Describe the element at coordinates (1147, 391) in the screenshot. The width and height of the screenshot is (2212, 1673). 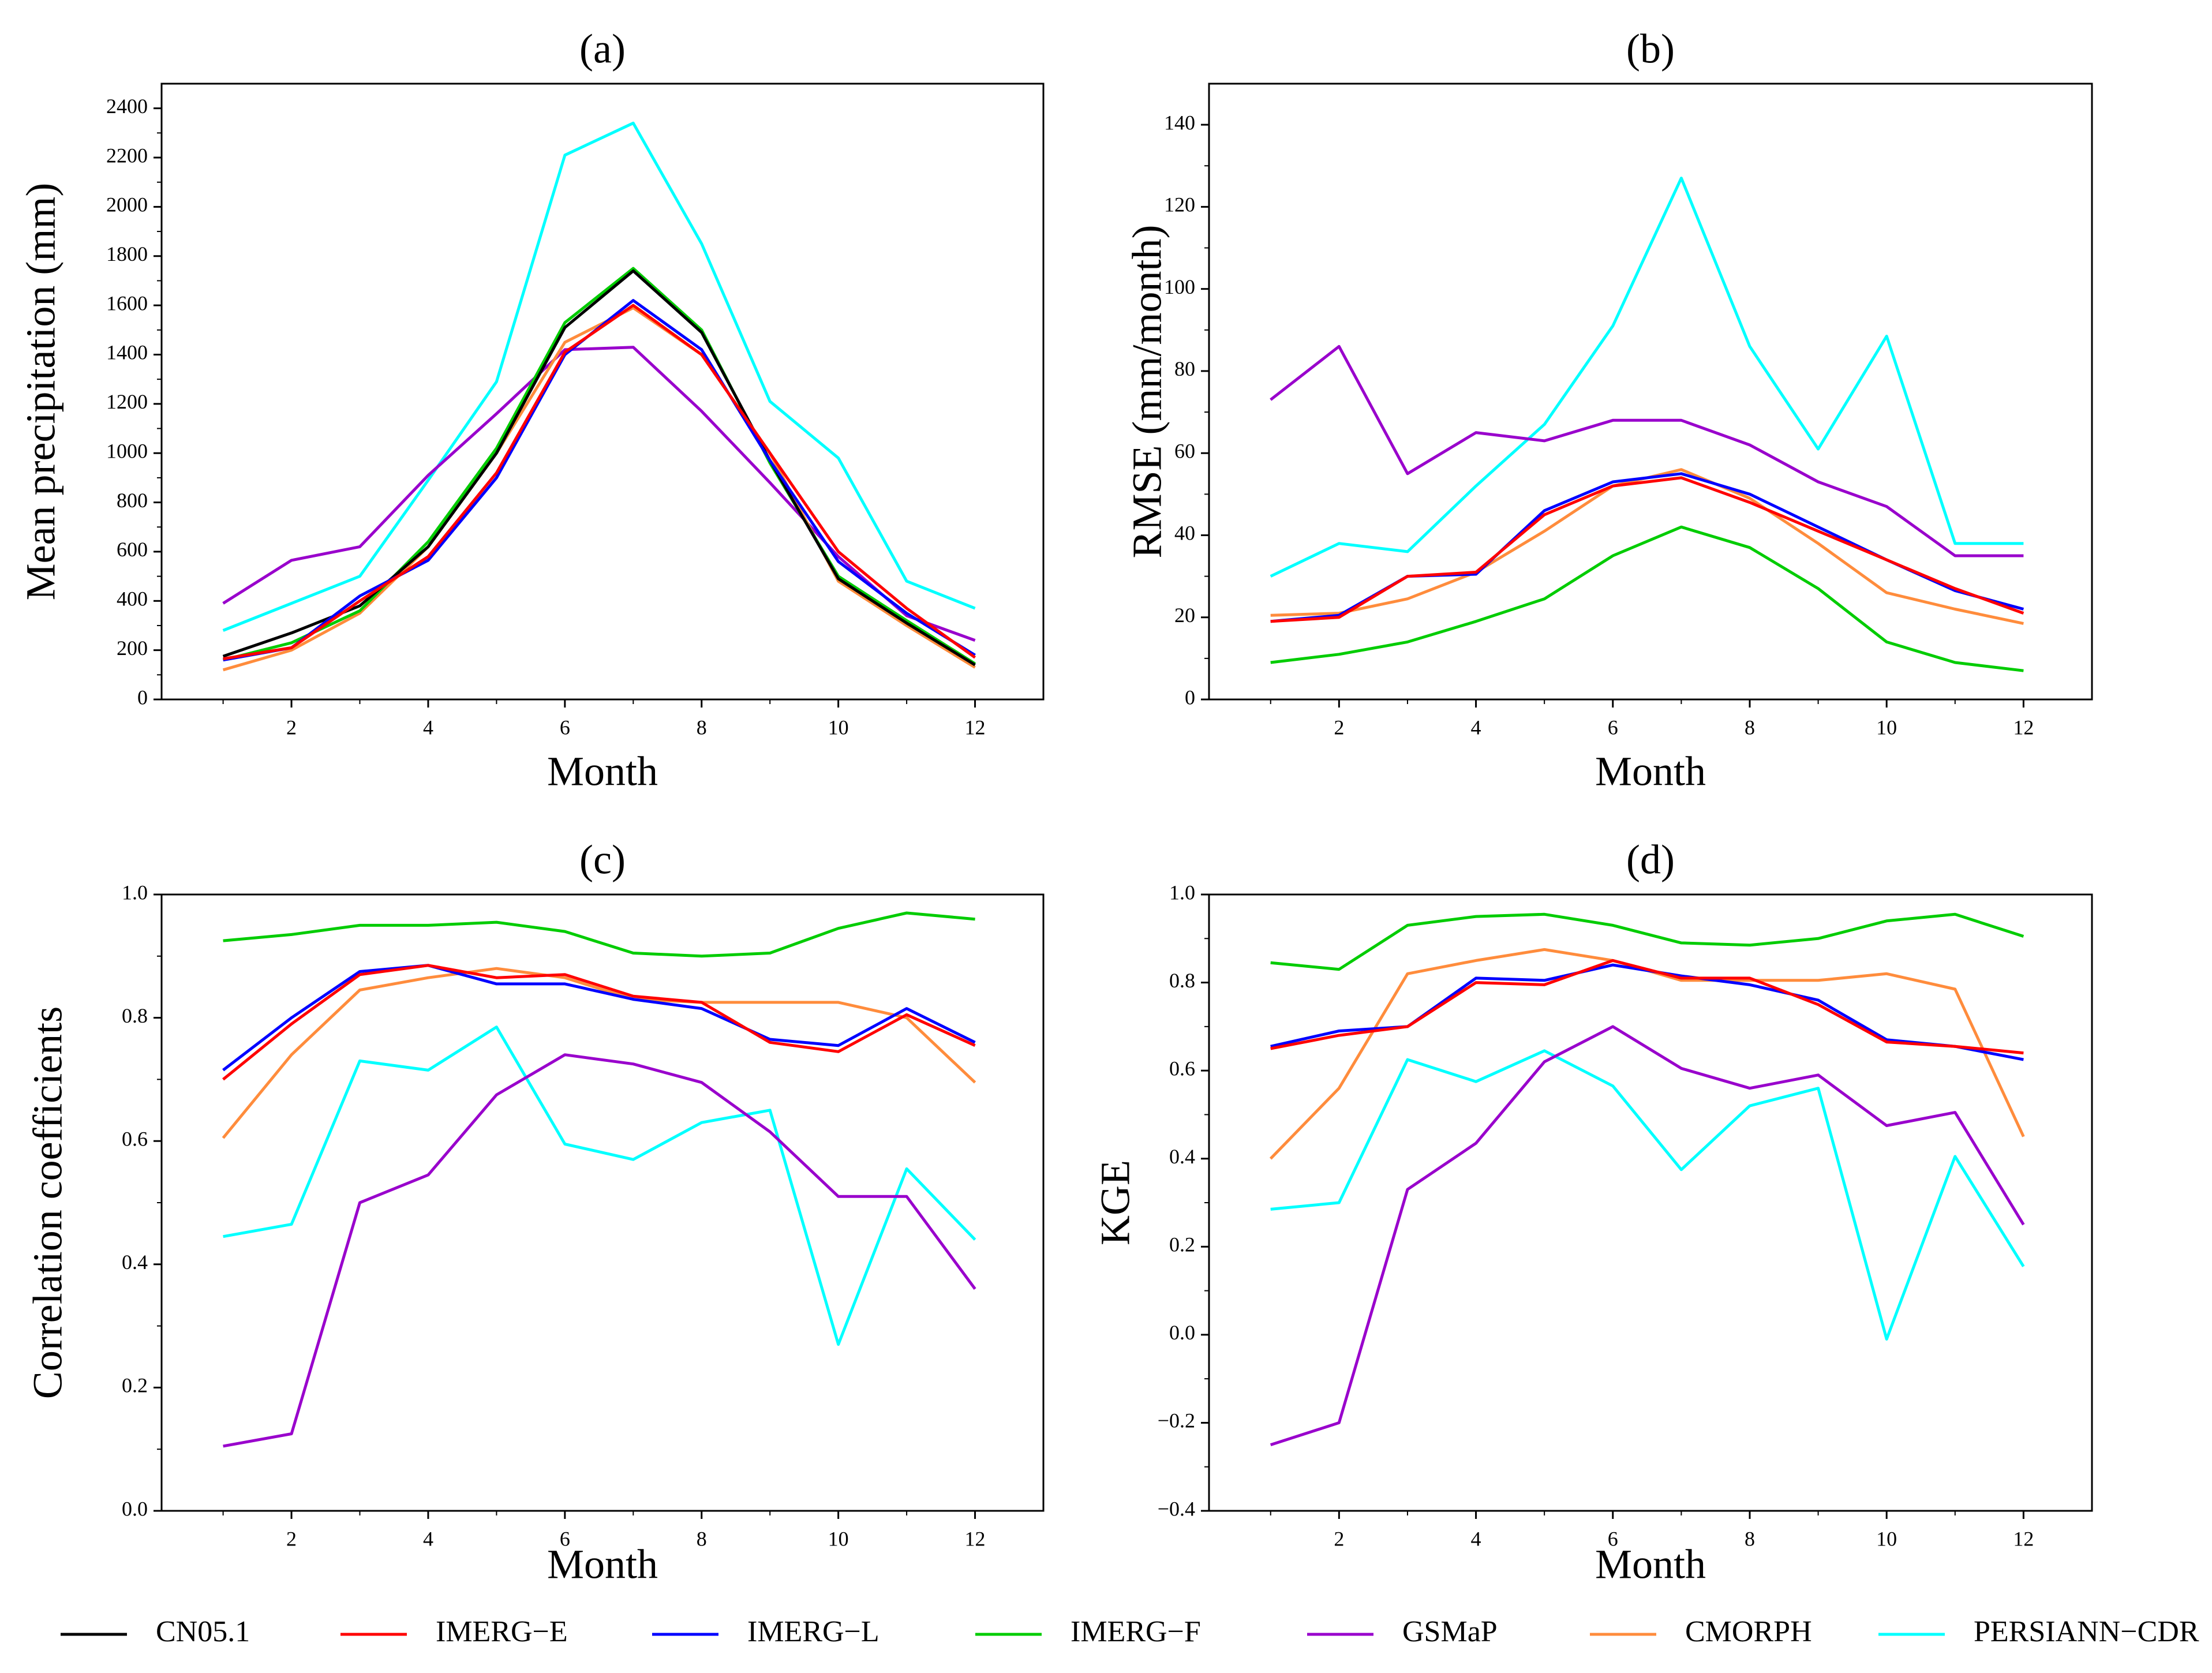
I see `y-axis-label: RMSE (mm/month)` at that location.